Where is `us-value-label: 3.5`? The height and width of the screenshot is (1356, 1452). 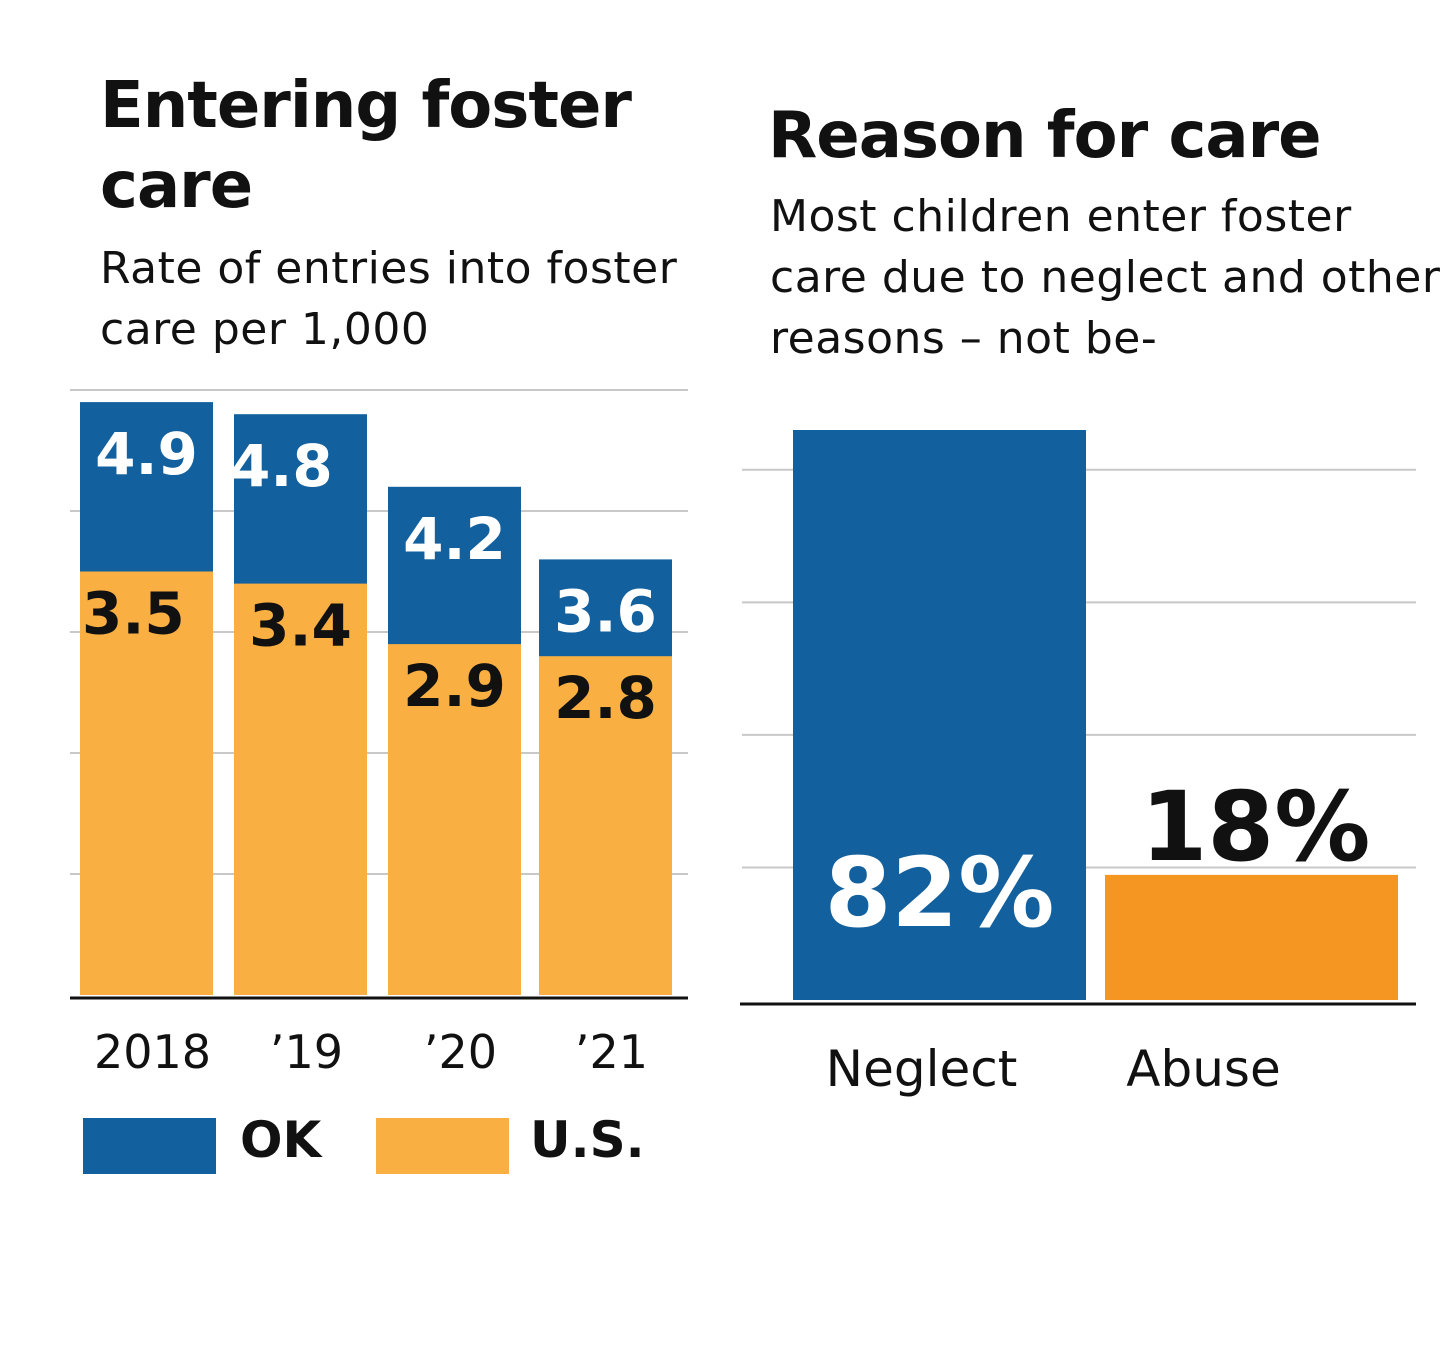
us-value-label: 3.5 is located at coordinates (133, 614).